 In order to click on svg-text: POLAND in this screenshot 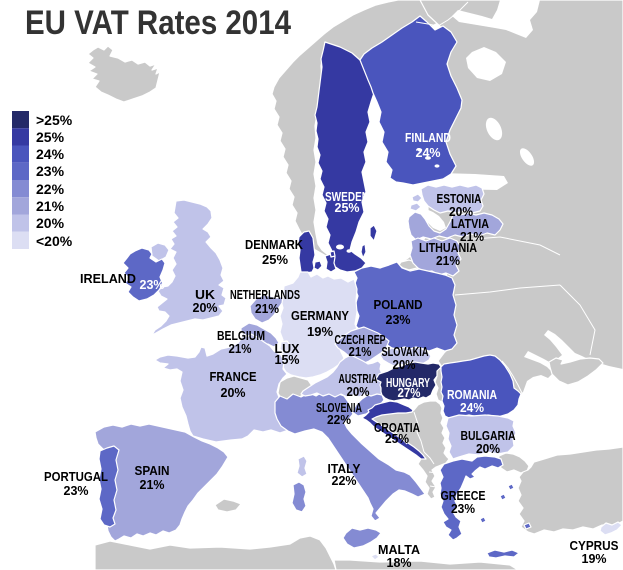, I will do `click(398, 304)`.